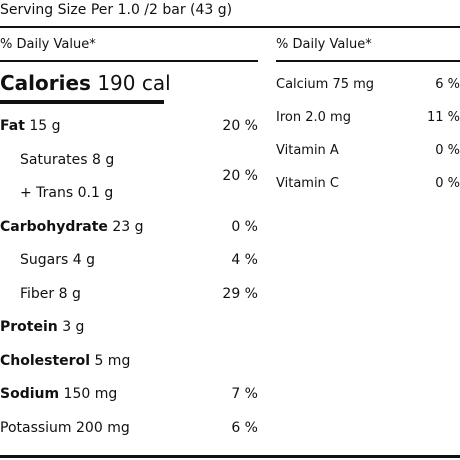 The height and width of the screenshot is (460, 460). What do you see at coordinates (129, 395) in the screenshot?
I see `nutrient-row-sodium: Sodium 150 mg 7 %` at bounding box center [129, 395].